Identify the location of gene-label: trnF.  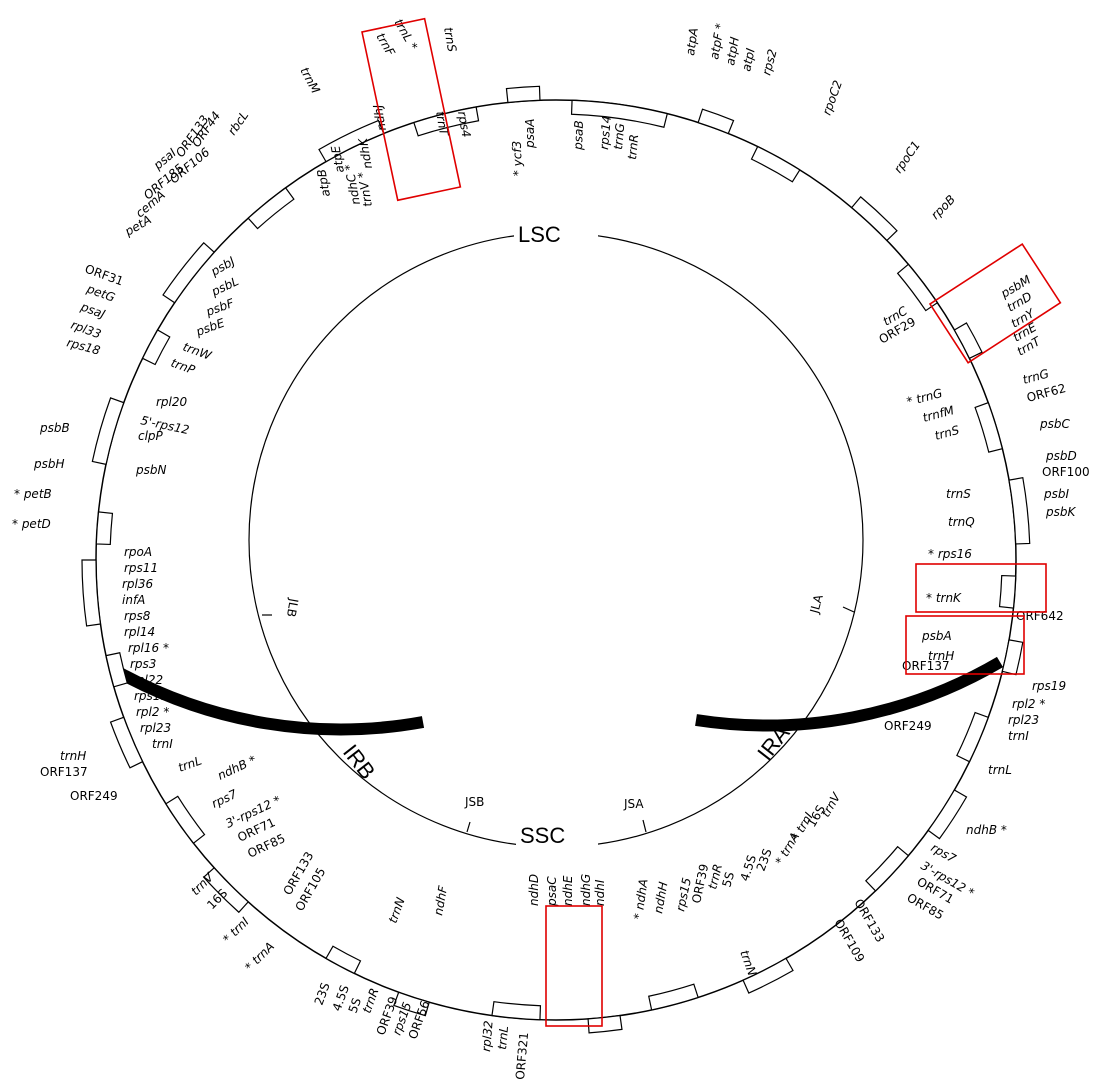
(385, 45).